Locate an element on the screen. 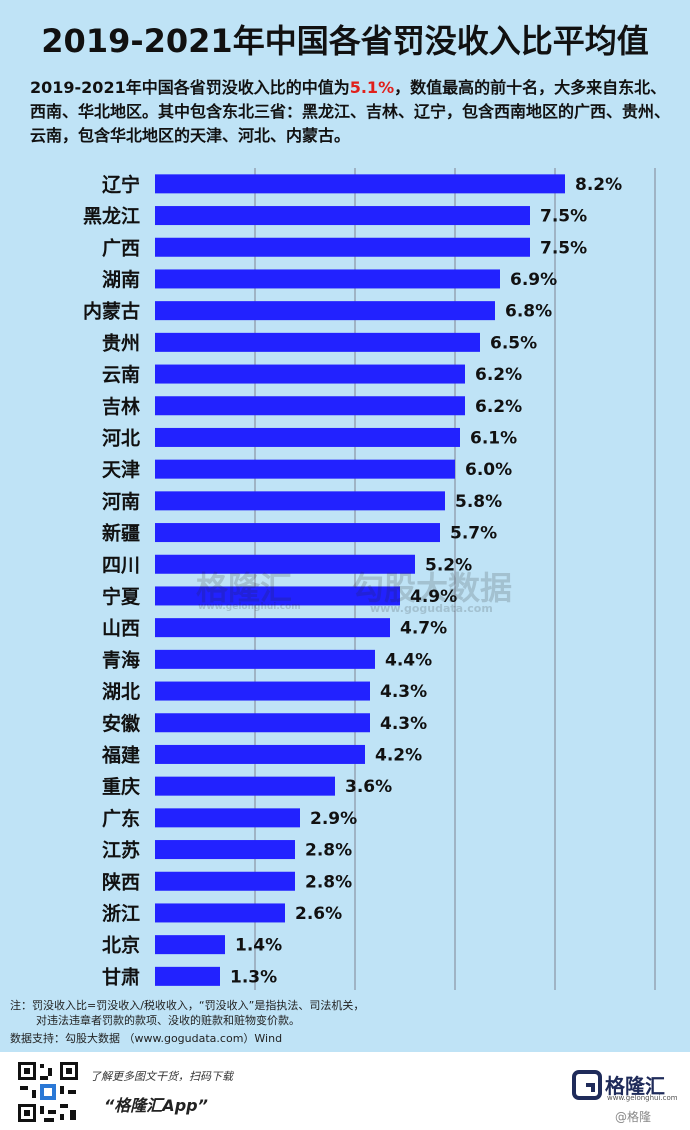 The width and height of the screenshot is (690, 1130). weibo-handle: @格隆 is located at coordinates (633, 1117).